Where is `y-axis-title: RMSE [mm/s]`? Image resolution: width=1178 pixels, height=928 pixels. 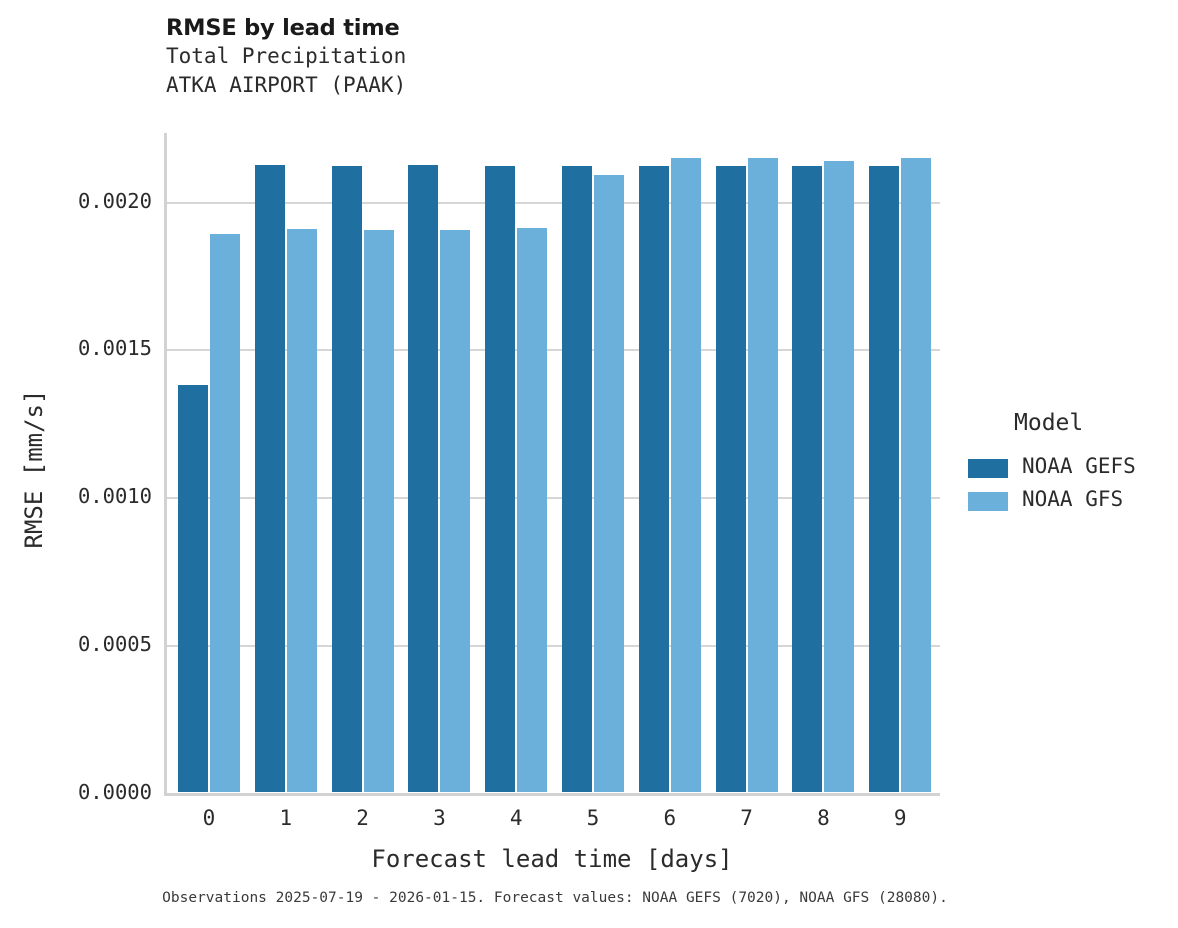
y-axis-title: RMSE [mm/s] is located at coordinates (34, 469).